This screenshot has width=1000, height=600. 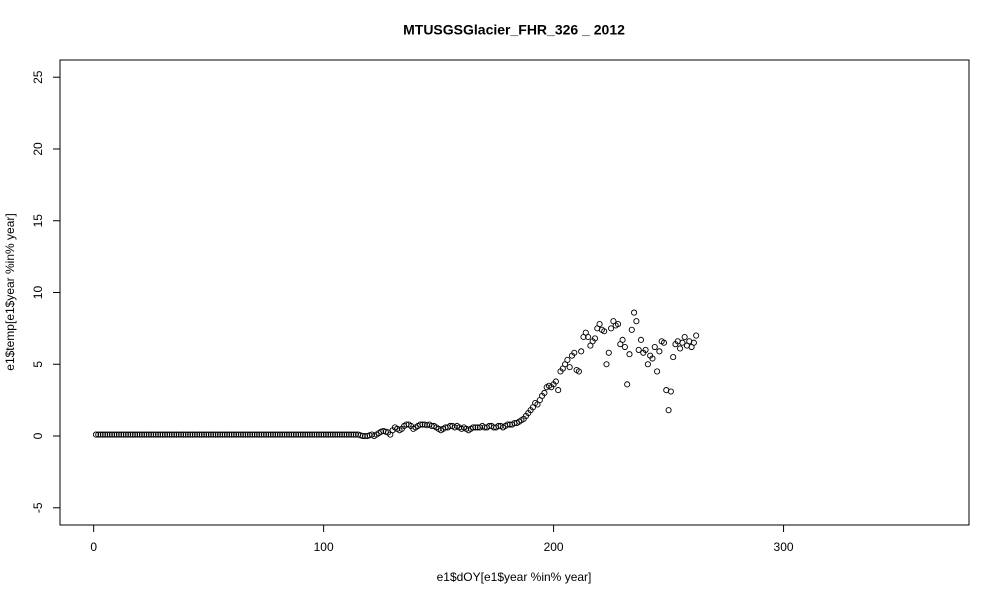 What do you see at coordinates (784, 547) in the screenshot?
I see `x-tick-label: 300` at bounding box center [784, 547].